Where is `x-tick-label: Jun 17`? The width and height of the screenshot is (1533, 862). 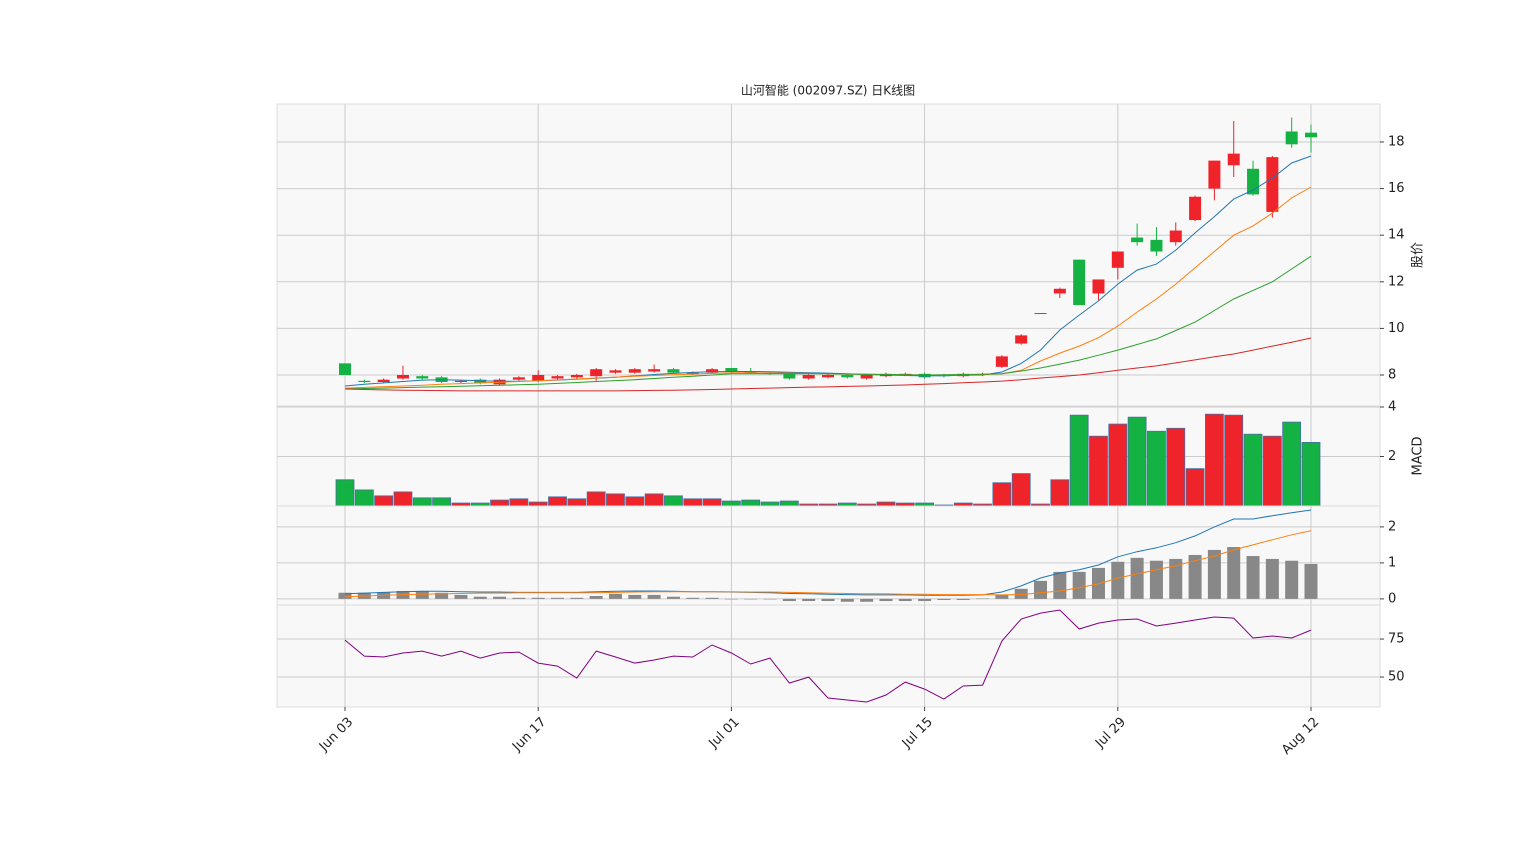
x-tick-label: Jun 17 is located at coordinates (529, 735).